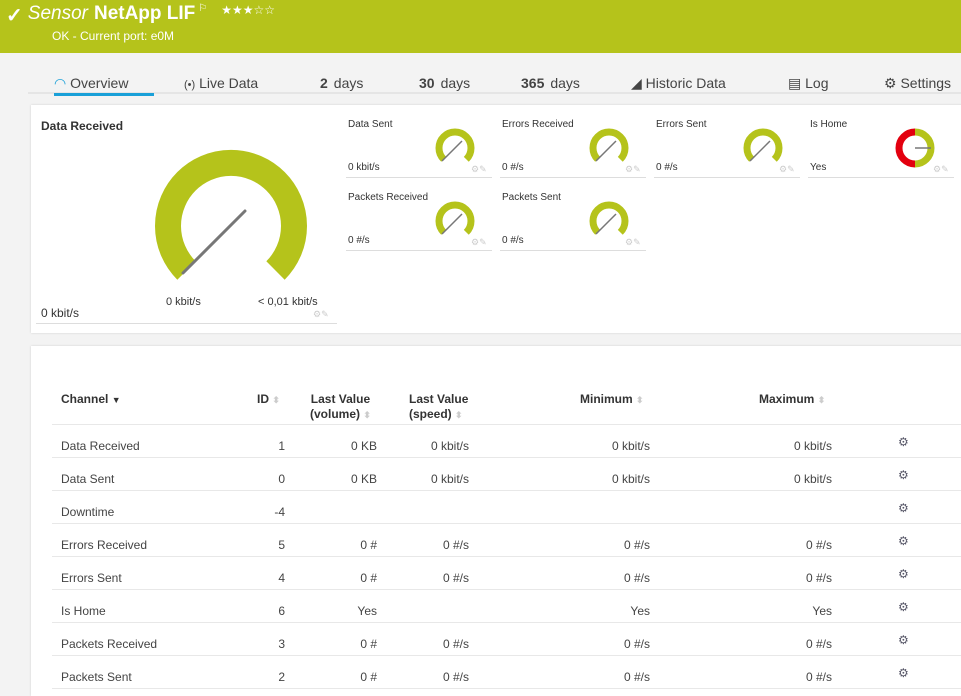 The image size is (961, 696). What do you see at coordinates (183, 302) in the screenshot?
I see `main-gauge-min: 0 kbit/s` at bounding box center [183, 302].